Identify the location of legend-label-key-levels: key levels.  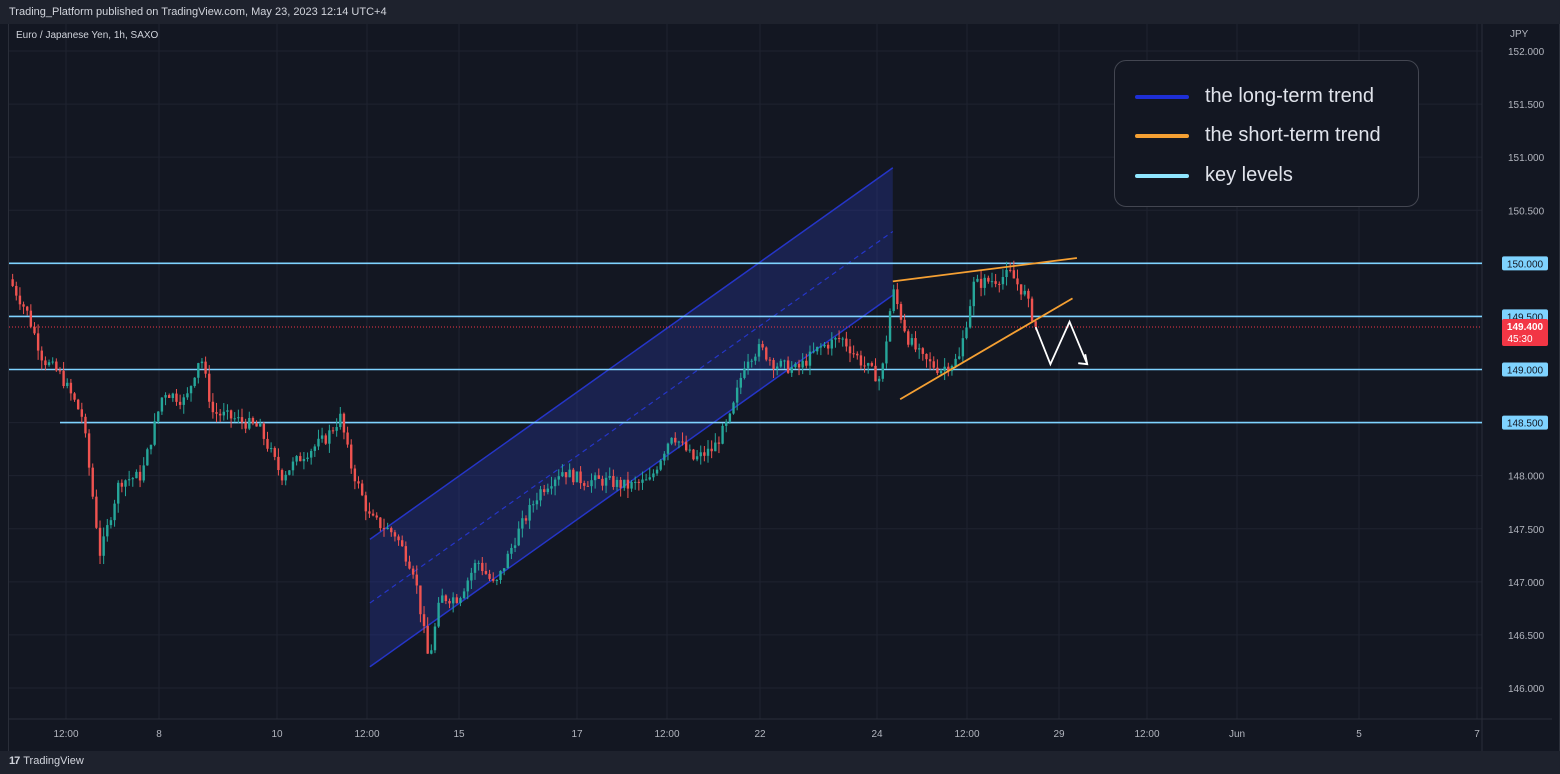
(1249, 175).